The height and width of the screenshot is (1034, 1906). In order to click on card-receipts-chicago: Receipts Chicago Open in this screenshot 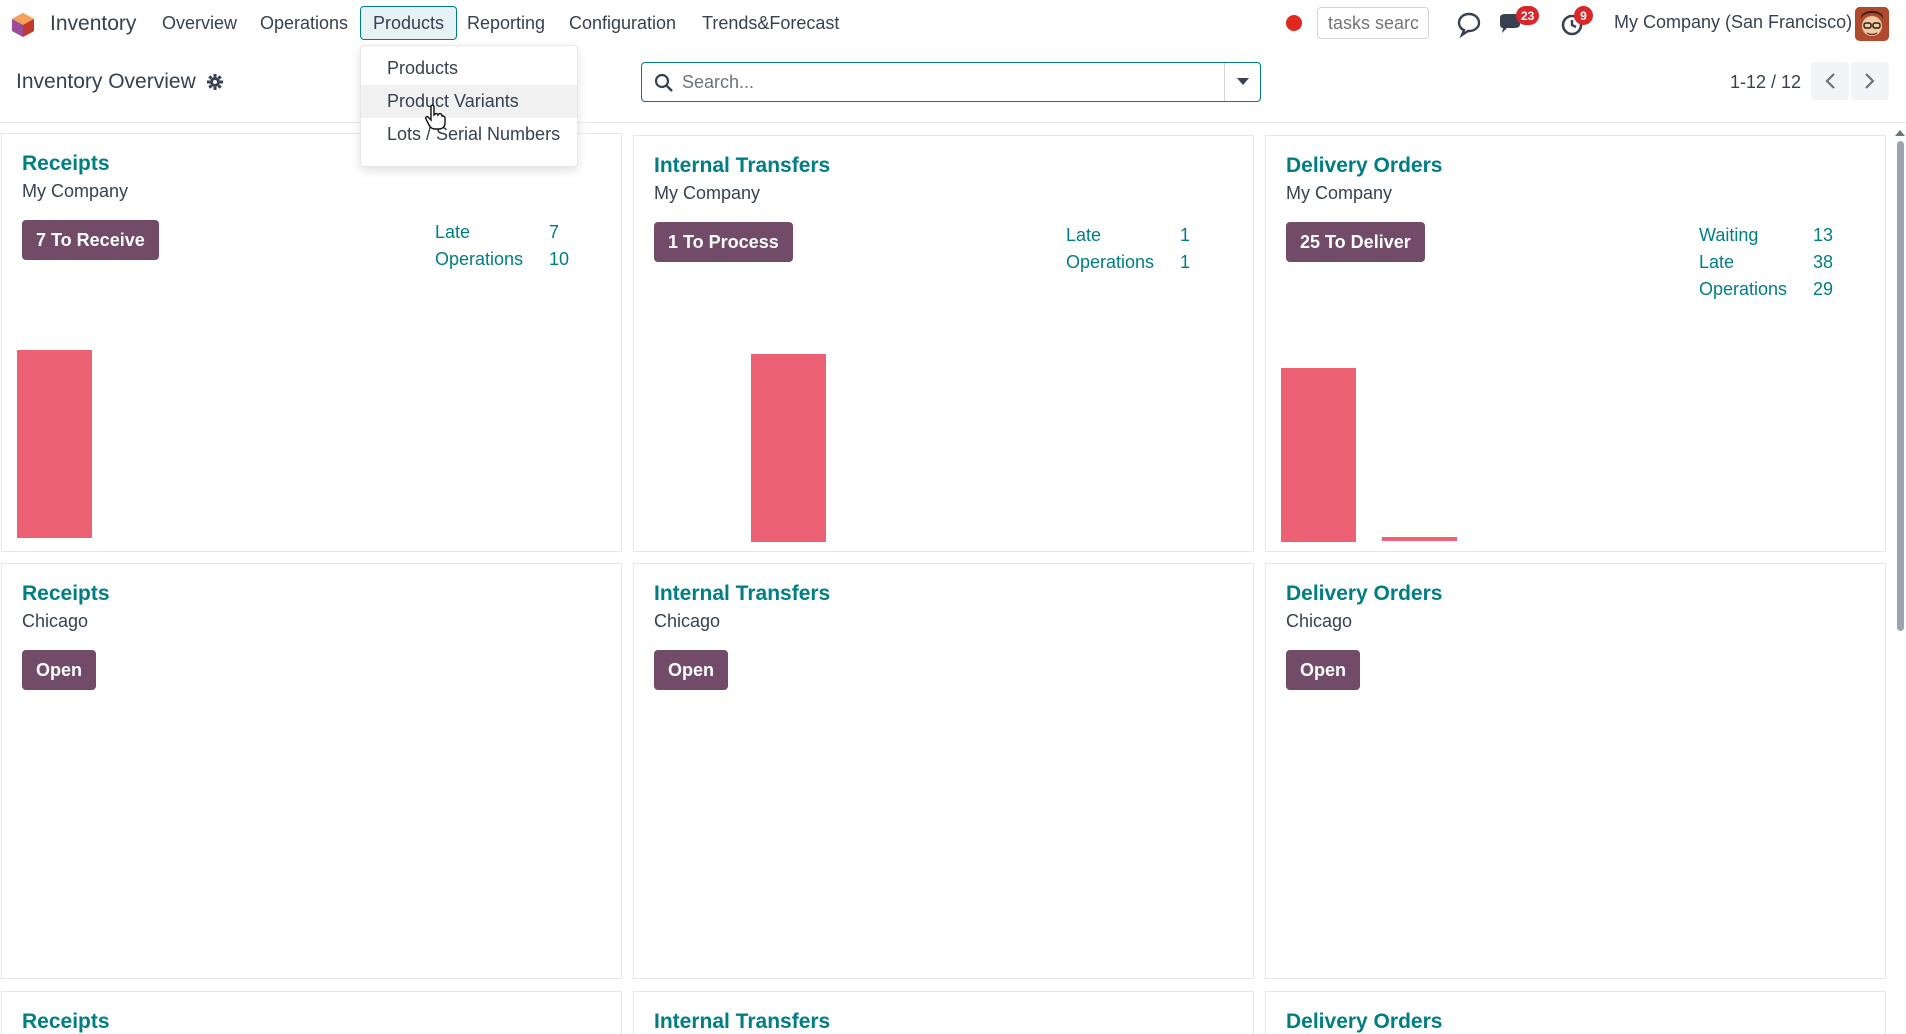, I will do `click(311, 771)`.